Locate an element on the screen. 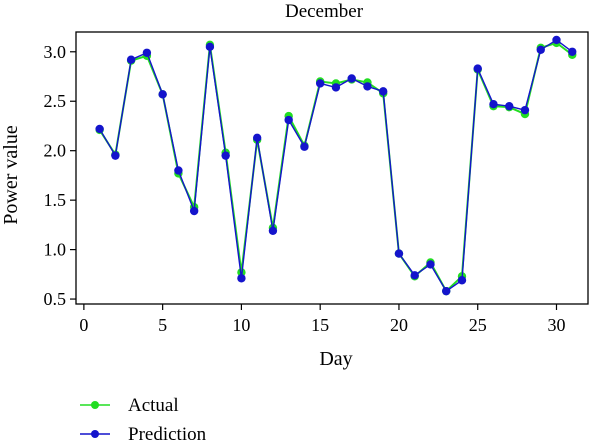 The width and height of the screenshot is (600, 442). legend-item-actual: Actual is located at coordinates (129, 405).